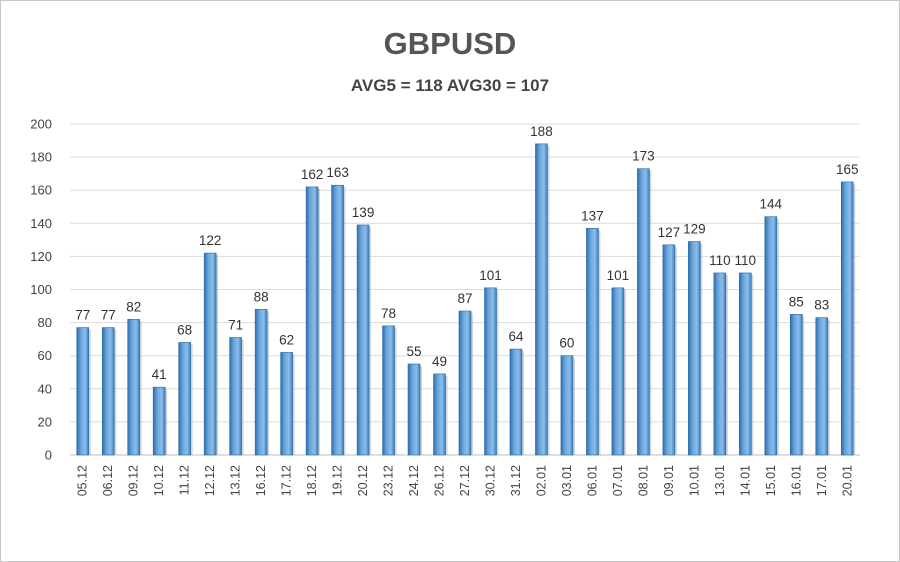 The height and width of the screenshot is (562, 900). I want to click on data-label: 78, so click(388, 313).